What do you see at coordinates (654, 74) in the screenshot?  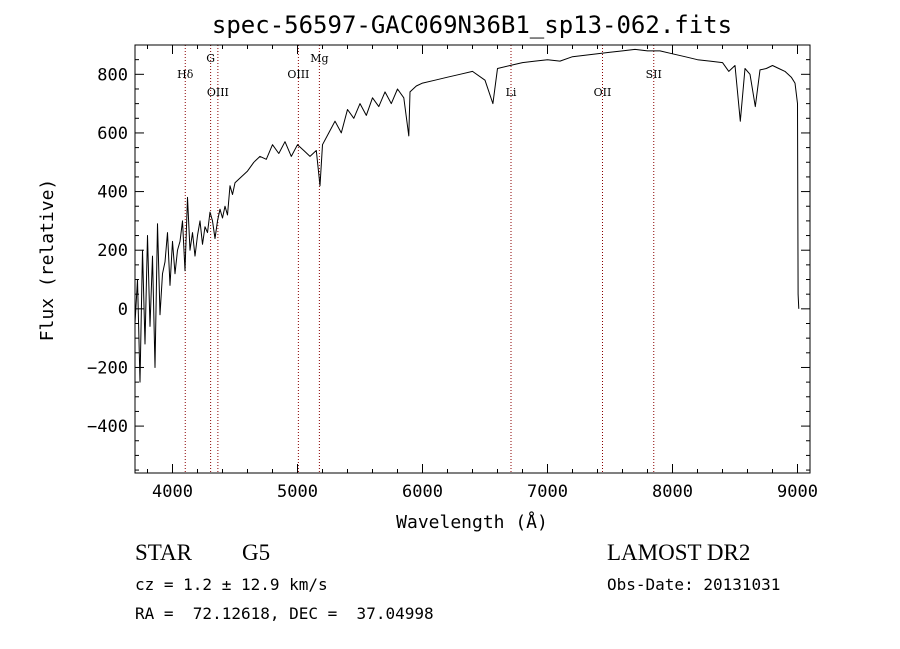 I see `marker-label-7: SII` at bounding box center [654, 74].